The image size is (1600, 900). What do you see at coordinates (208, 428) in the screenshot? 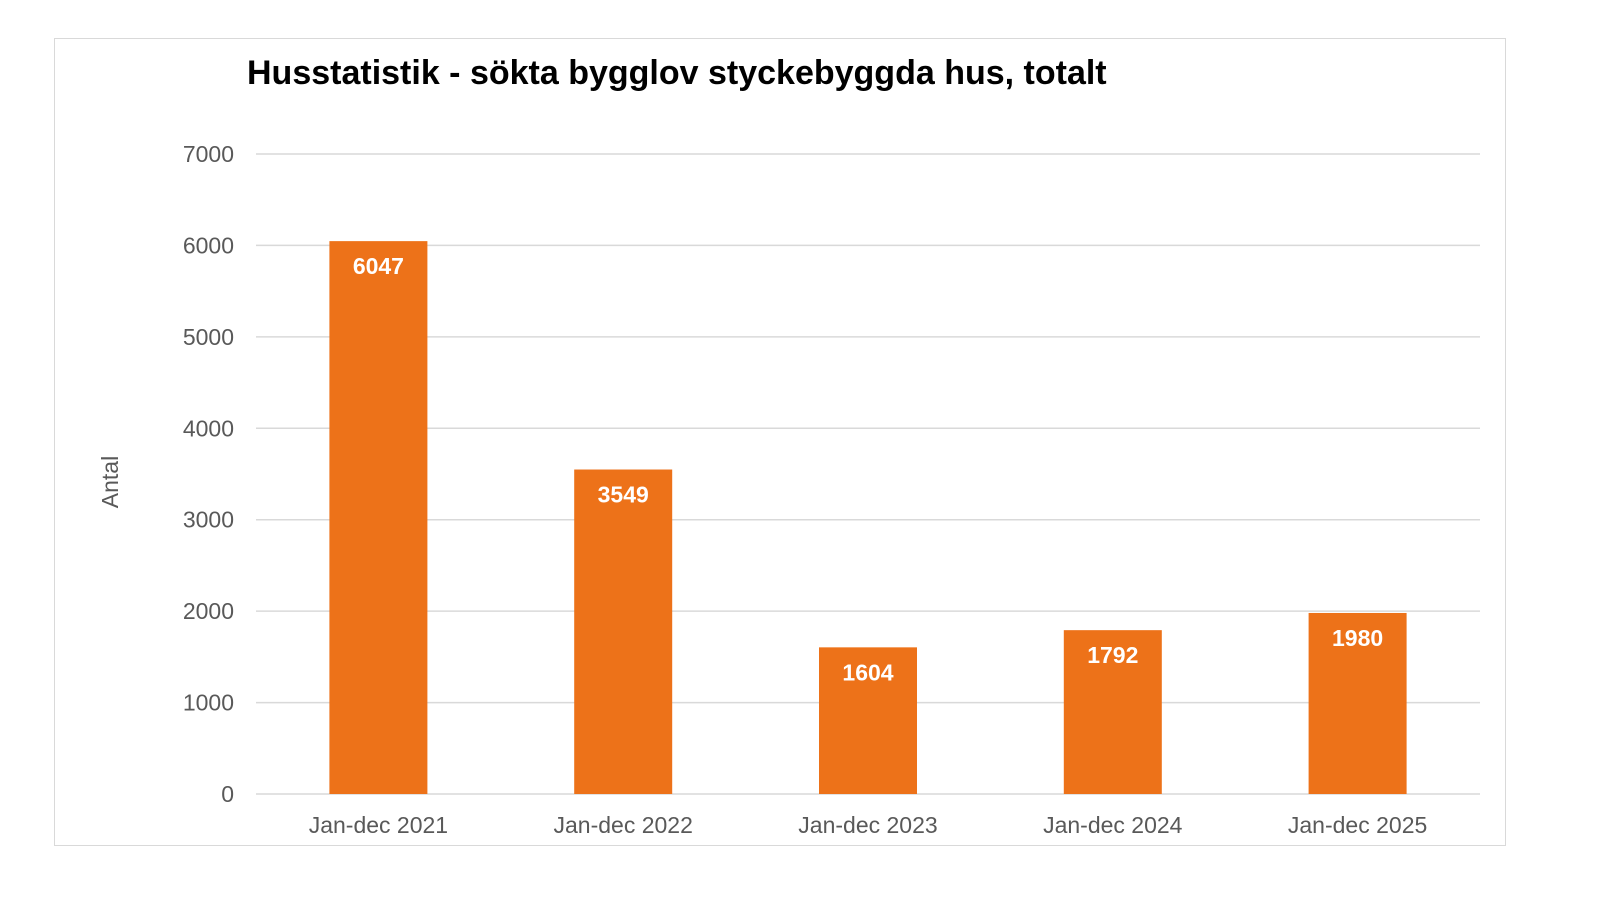
I see `y-tick-label: 4000` at bounding box center [208, 428].